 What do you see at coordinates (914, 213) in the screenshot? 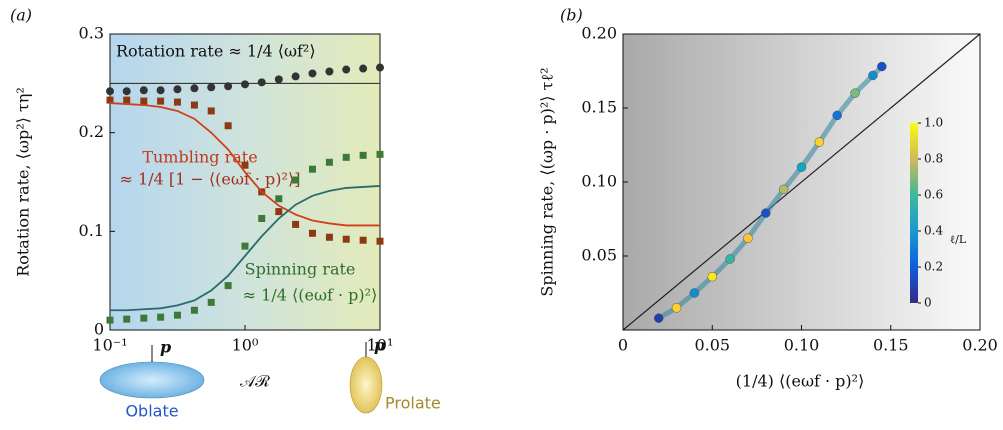
I see `colorbar` at bounding box center [914, 213].